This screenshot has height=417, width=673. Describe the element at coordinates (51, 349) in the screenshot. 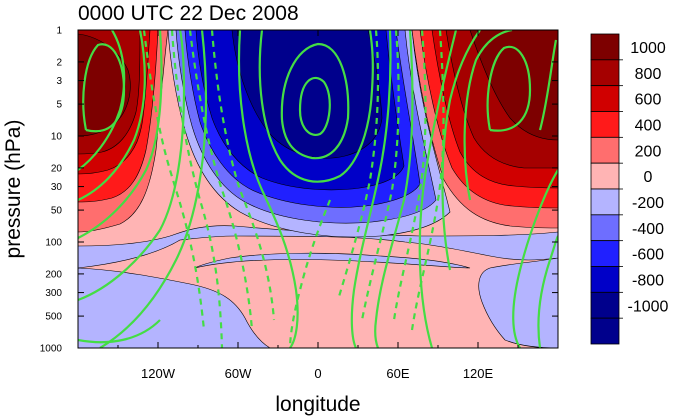

I see `y-tick-label: 1000` at that location.